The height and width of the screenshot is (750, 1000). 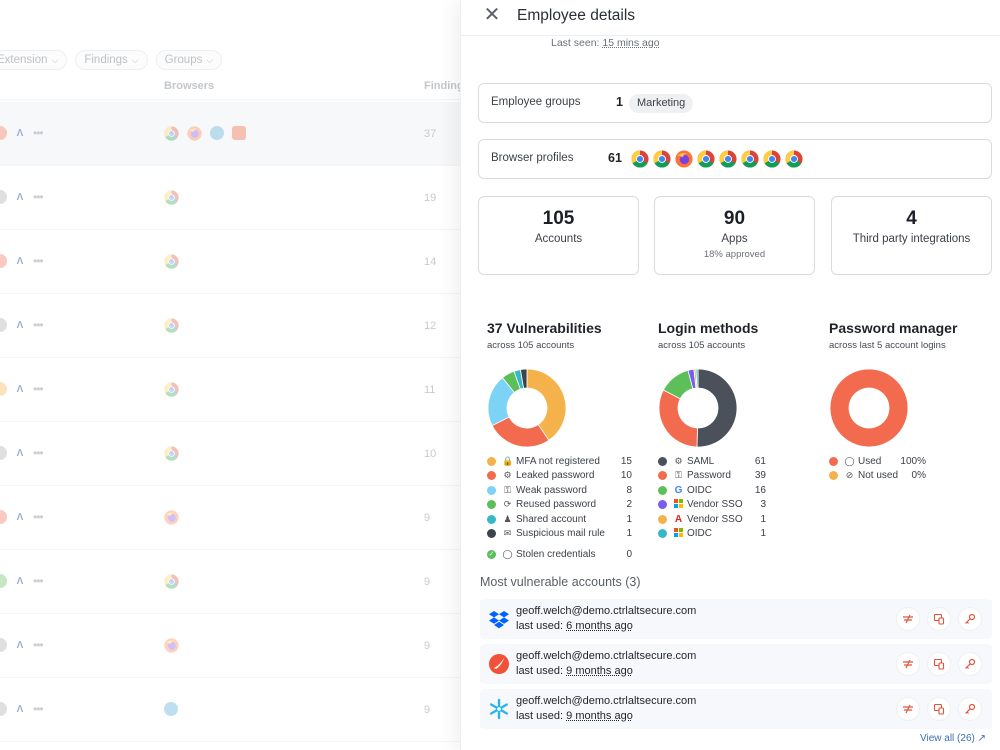 I want to click on table-row: Λ ••• 19, so click(x=230, y=198).